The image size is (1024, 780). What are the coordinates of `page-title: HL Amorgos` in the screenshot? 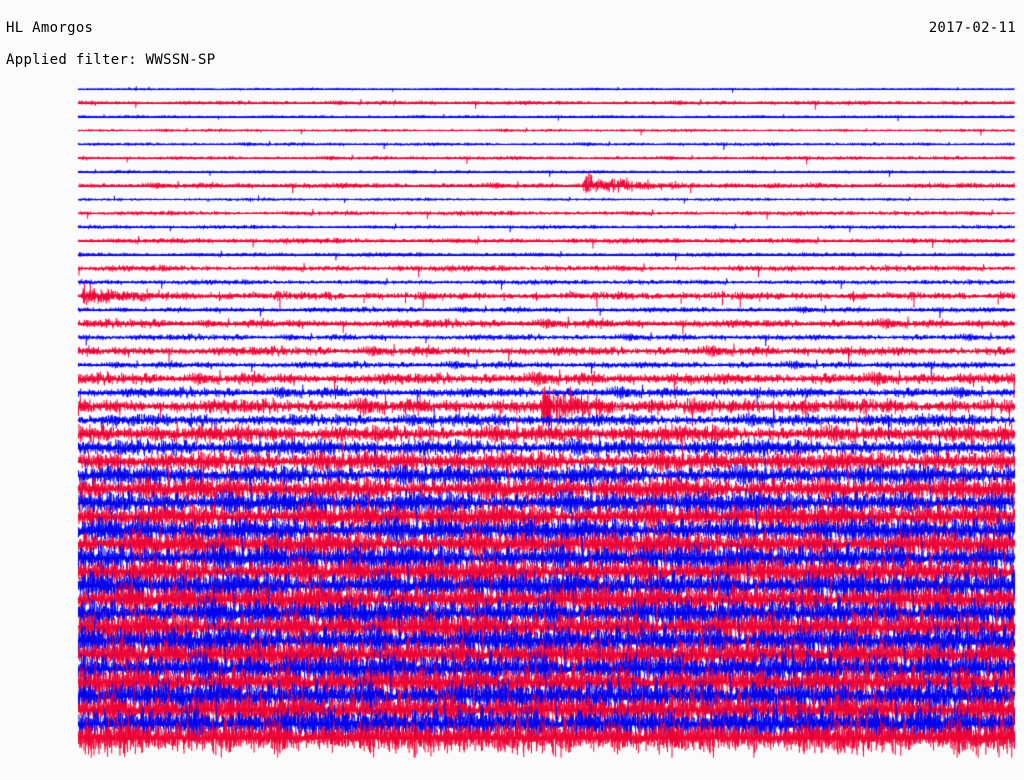 It's located at (50, 28).